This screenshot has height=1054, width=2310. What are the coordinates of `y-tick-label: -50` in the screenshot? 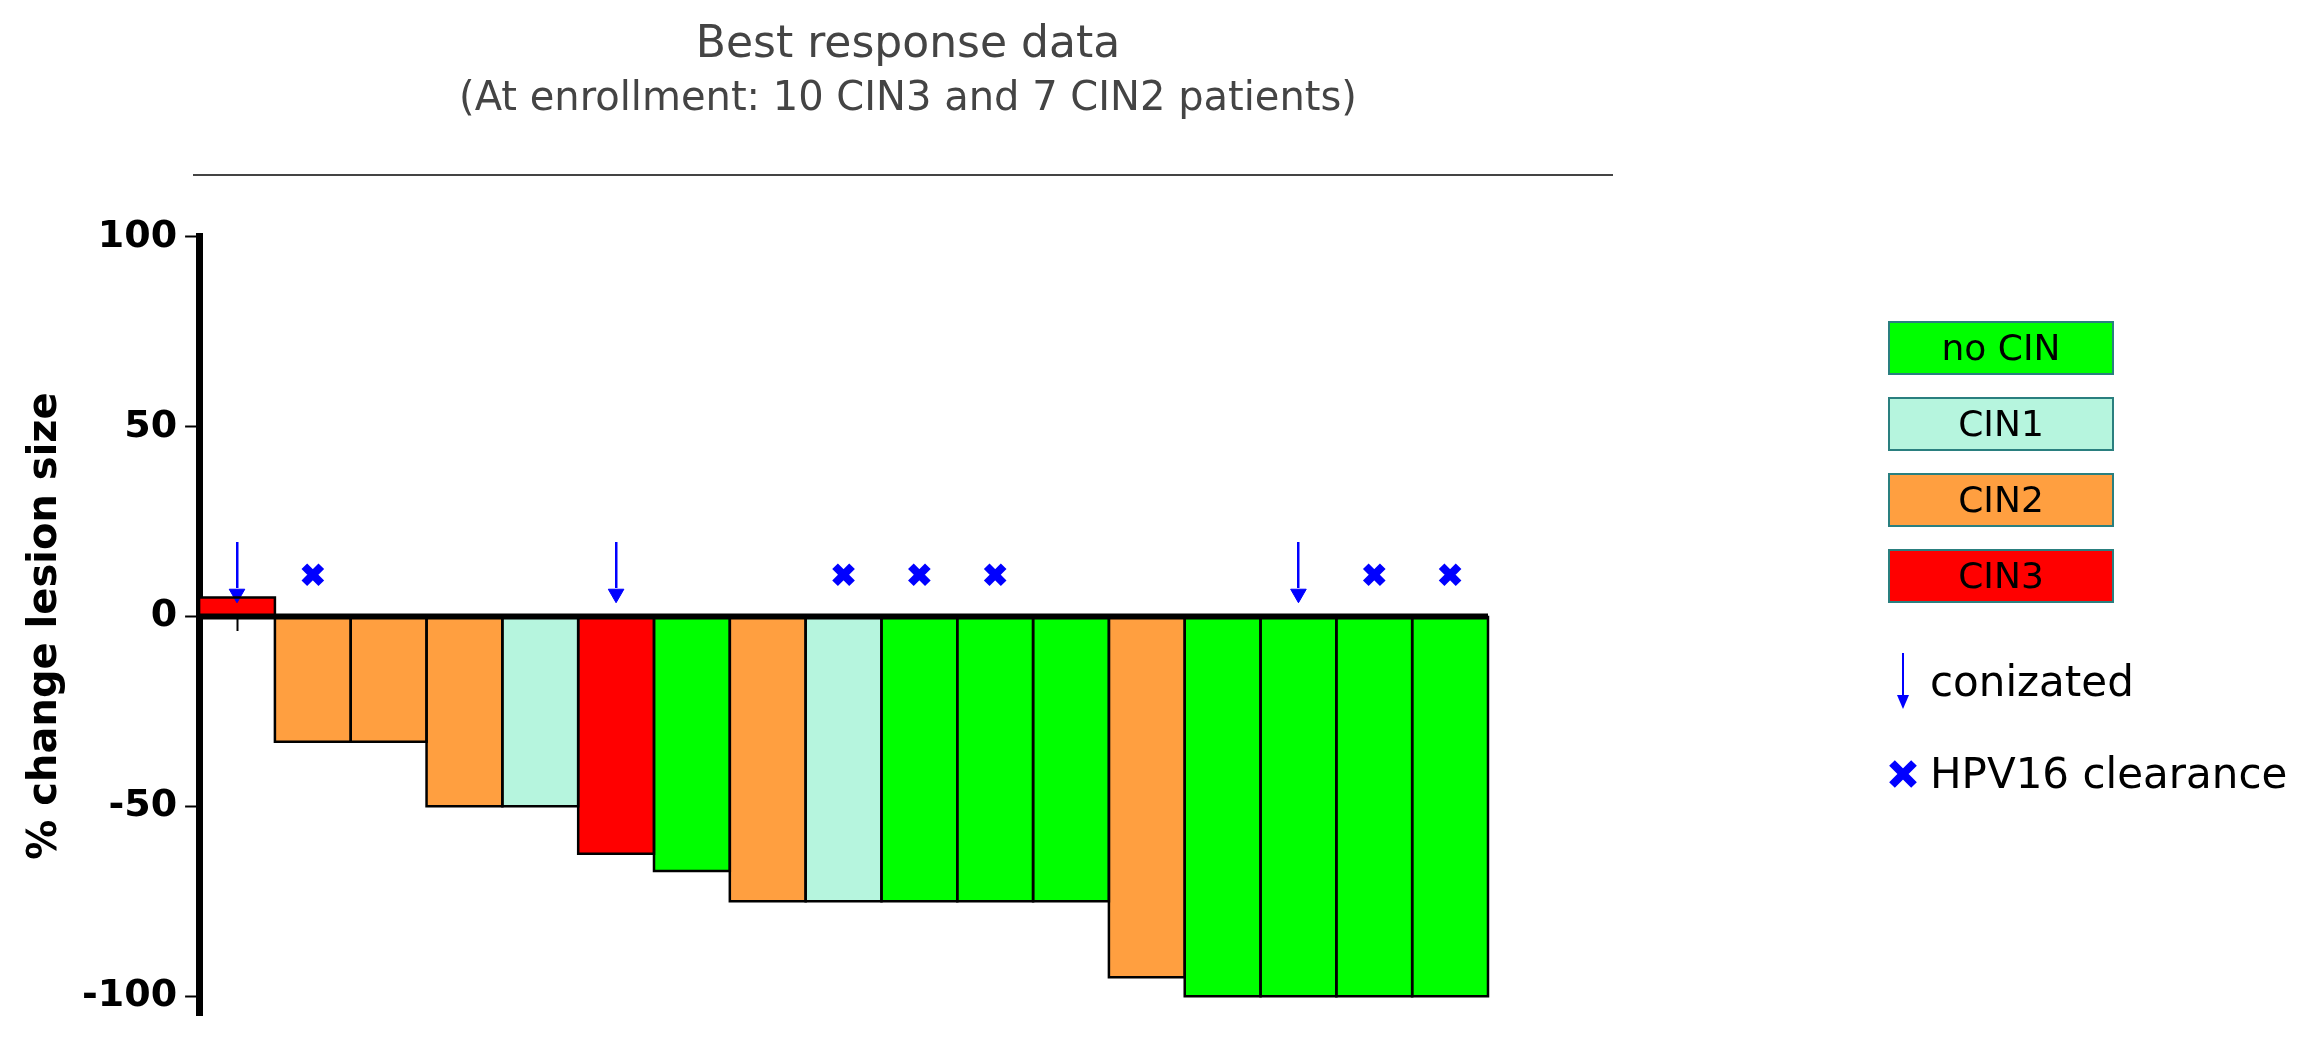 It's located at (143, 803).